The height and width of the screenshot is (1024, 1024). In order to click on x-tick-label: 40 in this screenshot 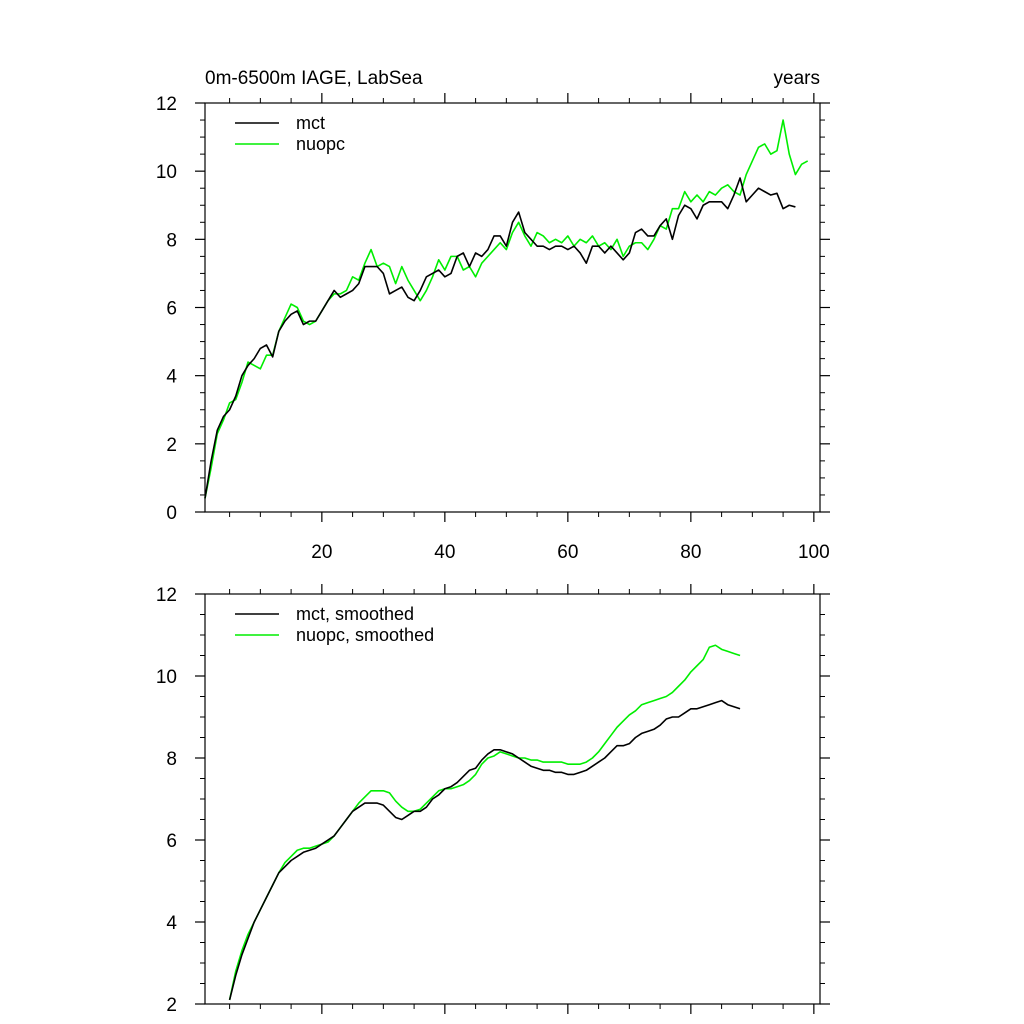, I will do `click(444, 552)`.